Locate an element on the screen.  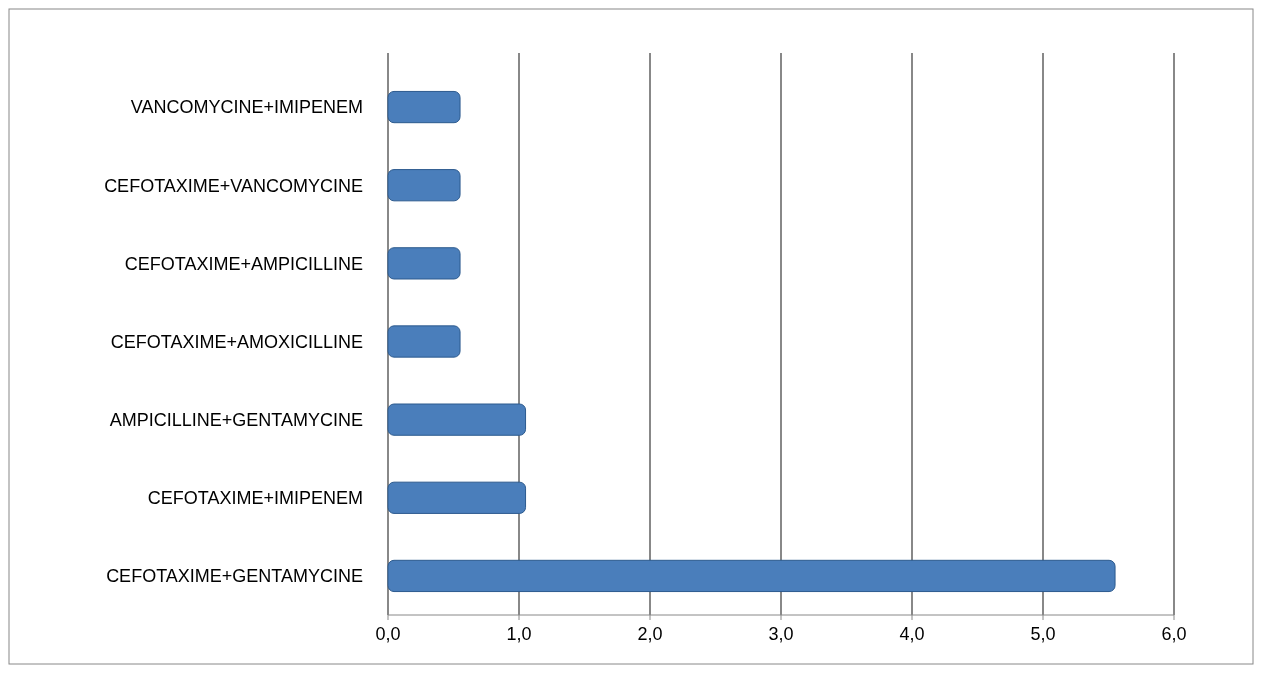
x-tick-label: 2,0 is located at coordinates (650, 634).